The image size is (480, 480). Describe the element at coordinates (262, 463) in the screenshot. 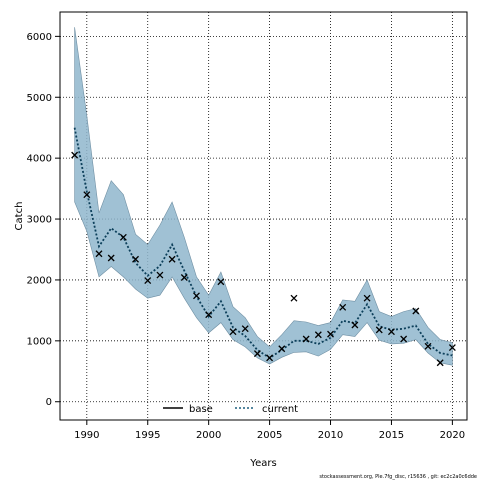

I see `x-axis-title: Years` at that location.